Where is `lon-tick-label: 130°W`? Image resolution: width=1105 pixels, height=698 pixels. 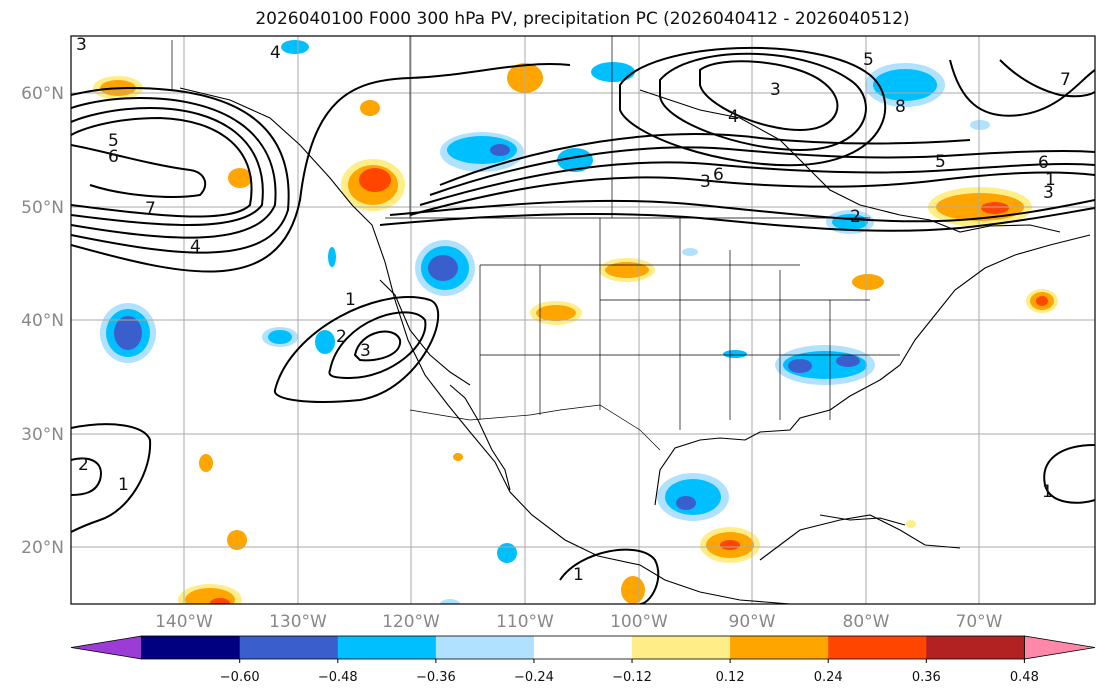
lon-tick-label: 130°W is located at coordinates (298, 622).